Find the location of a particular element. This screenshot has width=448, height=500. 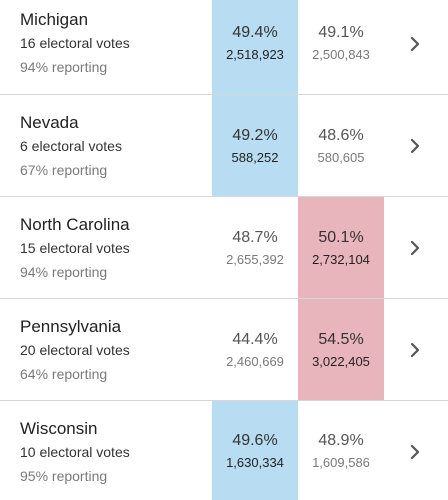

electoral-votes: 6 electoral votes is located at coordinates (71, 146).